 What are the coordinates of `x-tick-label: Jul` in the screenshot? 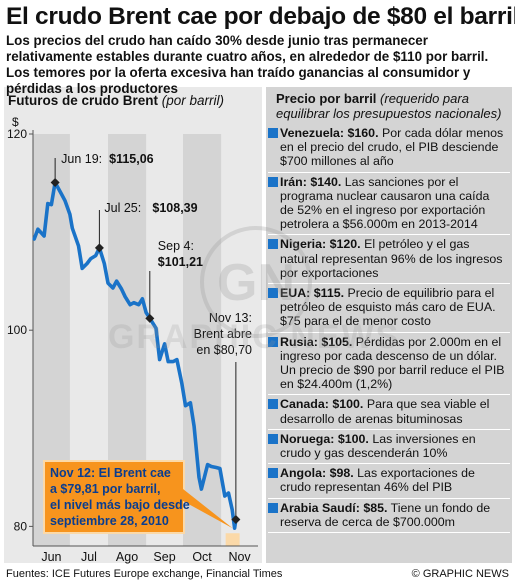 It's located at (89, 557).